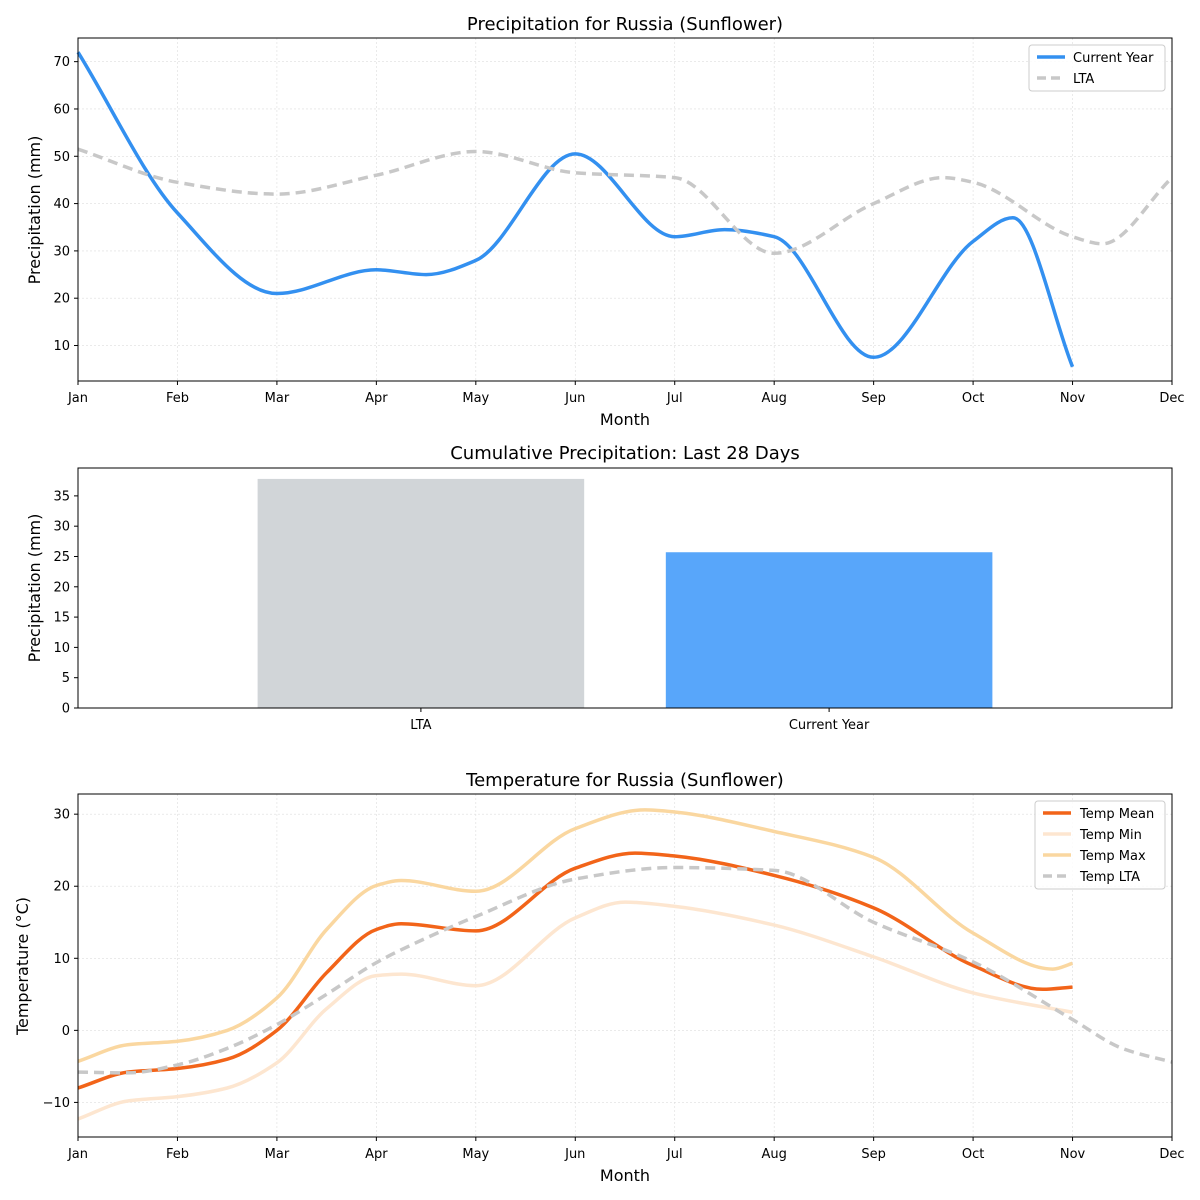 This screenshot has width=1200, height=1200. I want to click on temperature-chart-x-tick-label: Jul, so click(674, 1154).